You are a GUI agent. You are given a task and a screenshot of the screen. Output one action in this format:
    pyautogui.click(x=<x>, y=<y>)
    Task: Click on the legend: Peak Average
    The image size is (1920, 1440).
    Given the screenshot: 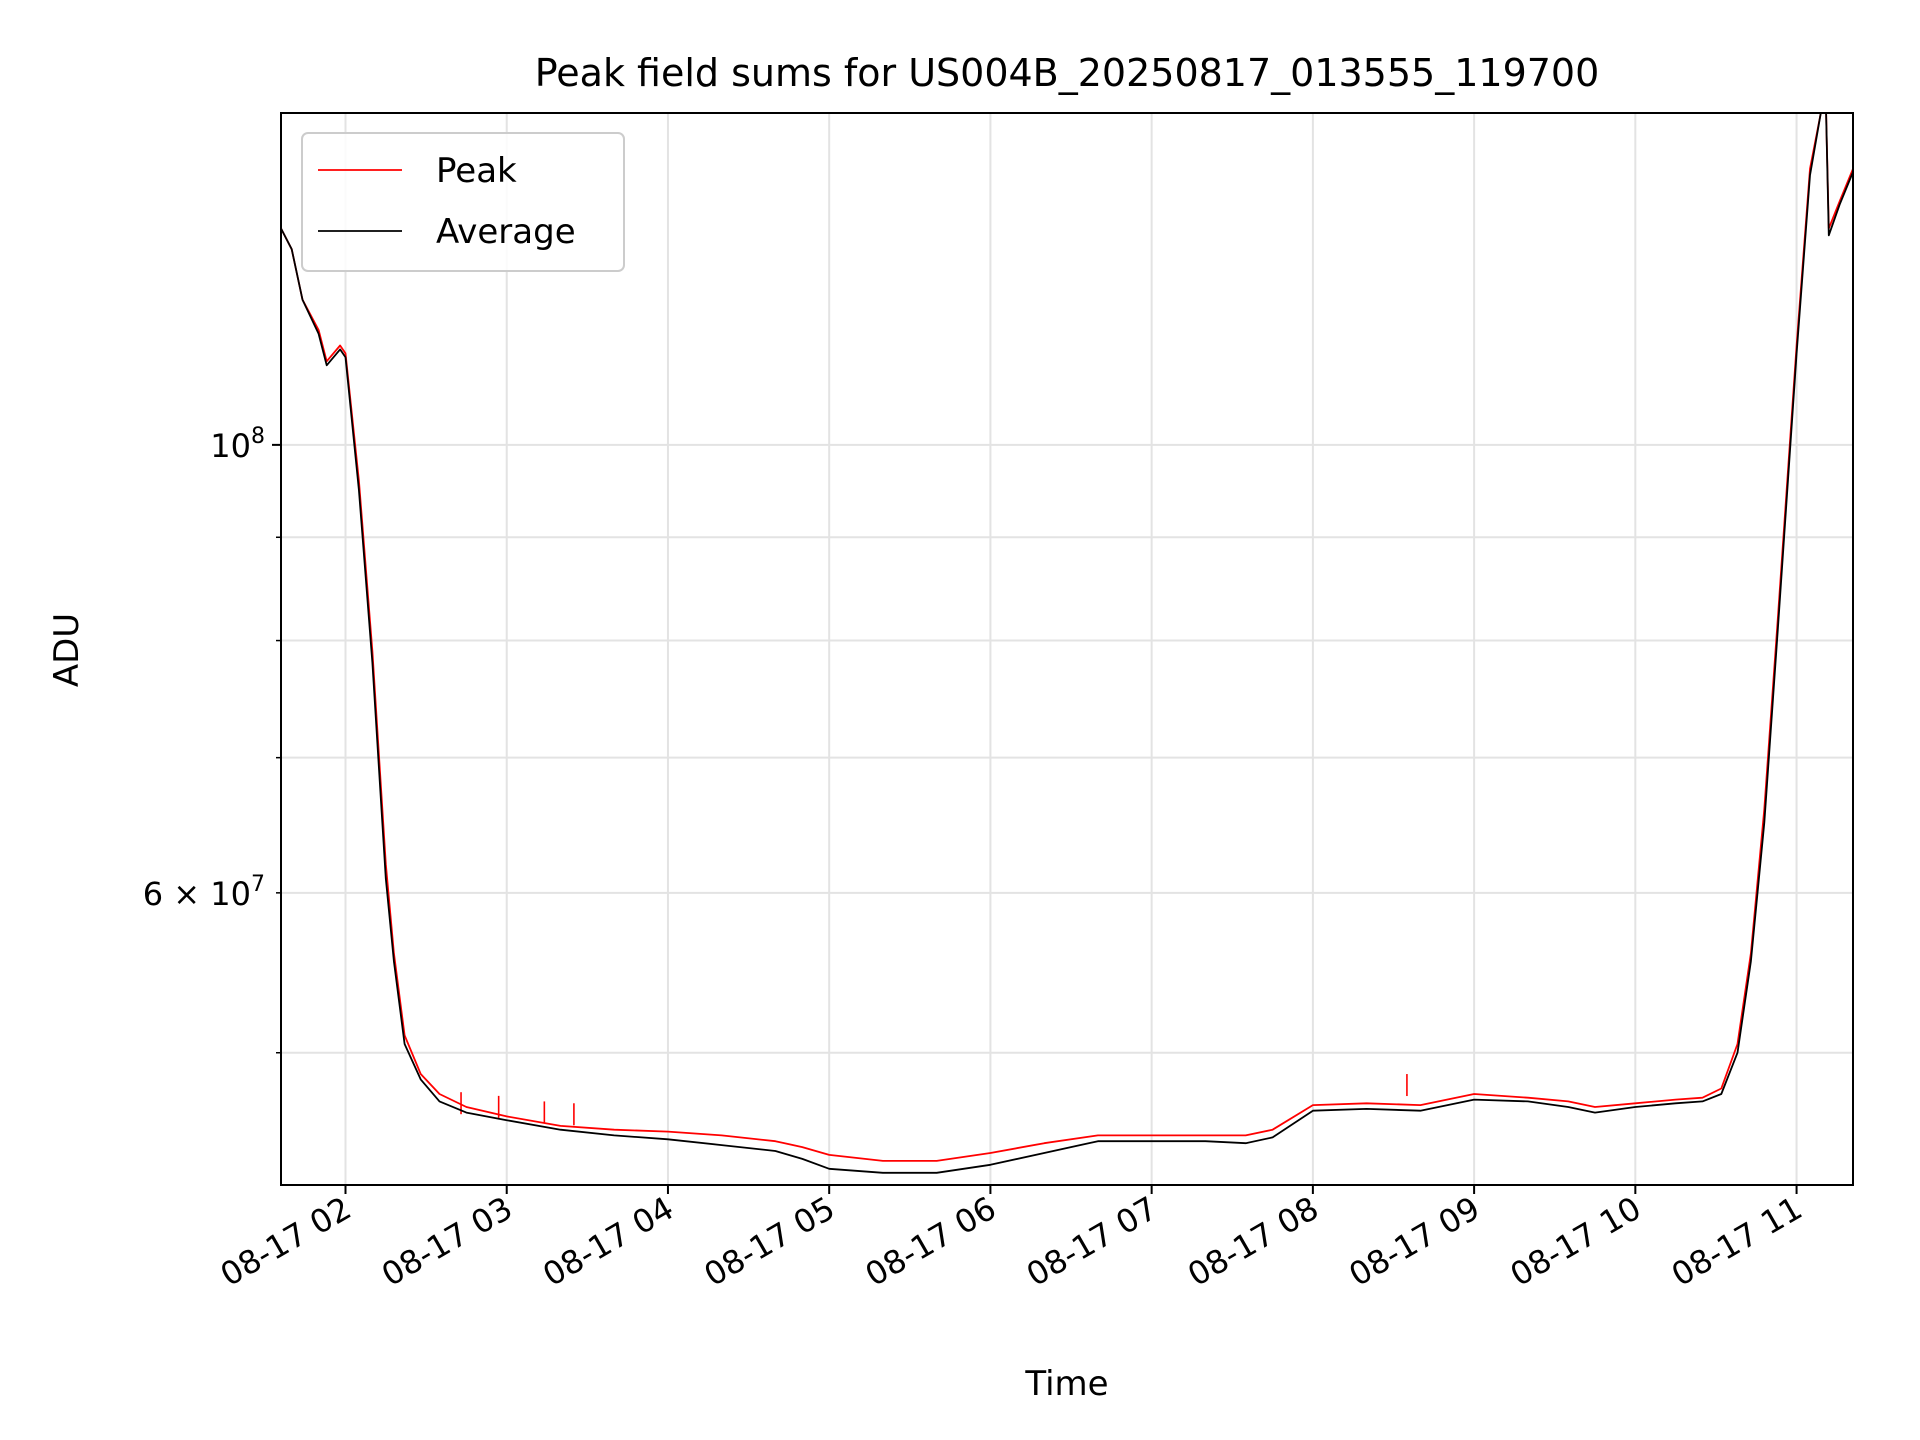 What is the action you would take?
    pyautogui.click(x=463, y=202)
    